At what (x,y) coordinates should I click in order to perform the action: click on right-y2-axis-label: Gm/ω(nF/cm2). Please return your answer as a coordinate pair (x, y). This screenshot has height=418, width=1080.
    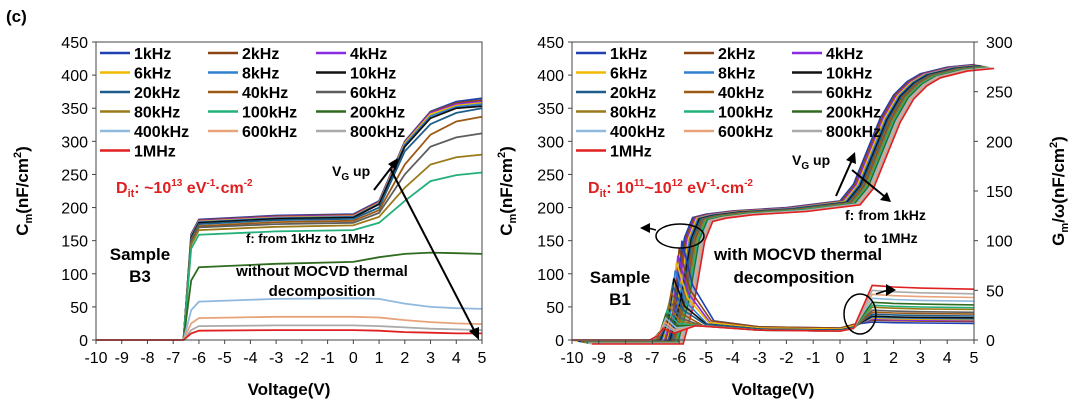
    Looking at the image, I should click on (1059, 191).